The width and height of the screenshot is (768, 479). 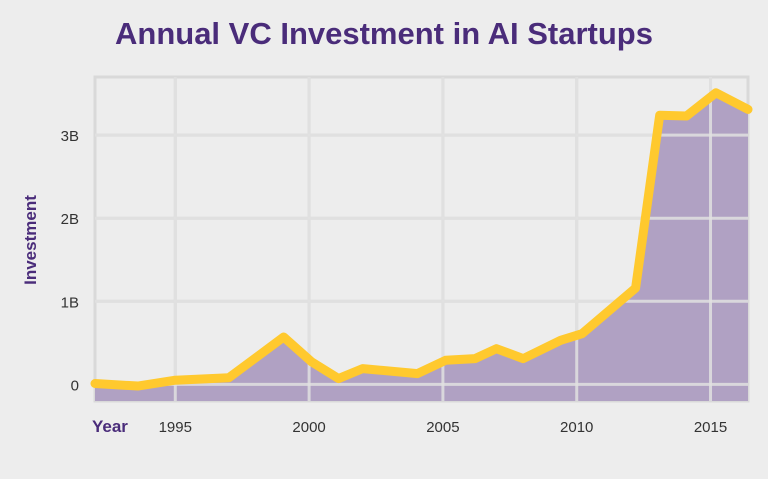 I want to click on y-tick-label: 0, so click(x=75, y=385).